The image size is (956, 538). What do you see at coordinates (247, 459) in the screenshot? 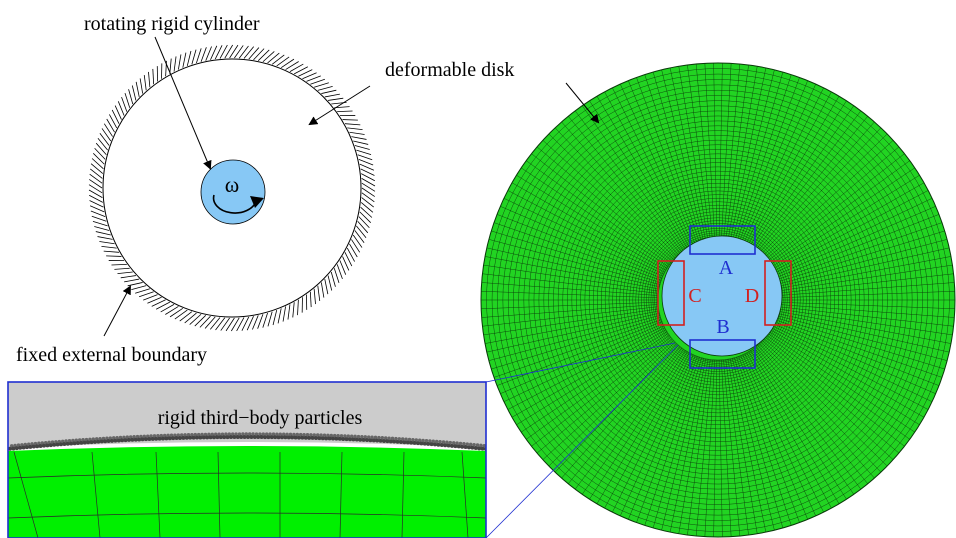
I see `inset-frame` at bounding box center [247, 459].